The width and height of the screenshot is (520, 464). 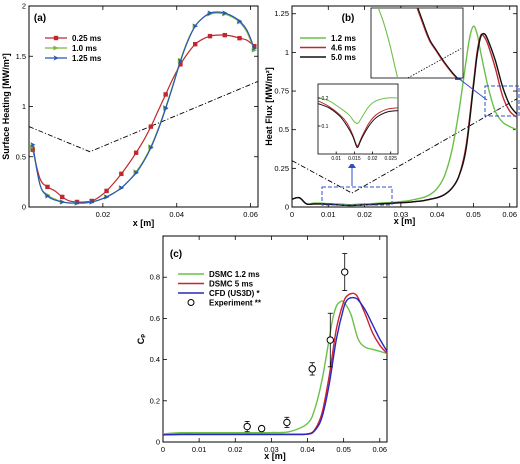 What do you see at coordinates (434, 63) in the screenshot?
I see `inset-peak-geometry` at bounding box center [434, 63].